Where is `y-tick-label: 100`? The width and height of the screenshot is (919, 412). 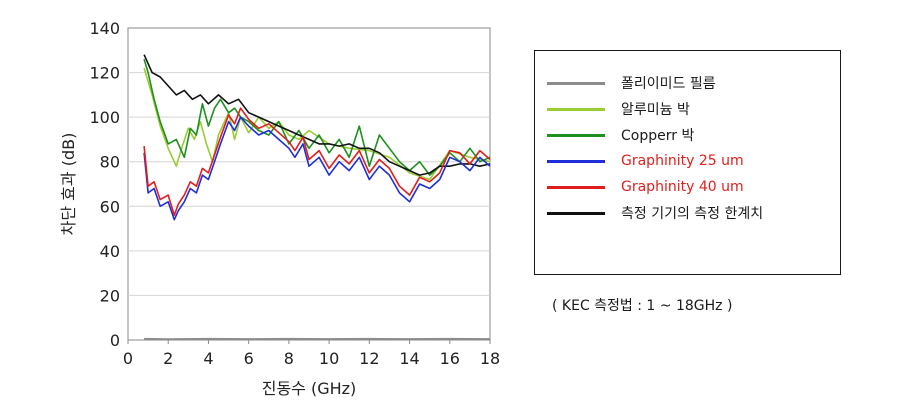
y-tick-label: 100 is located at coordinates (104, 117).